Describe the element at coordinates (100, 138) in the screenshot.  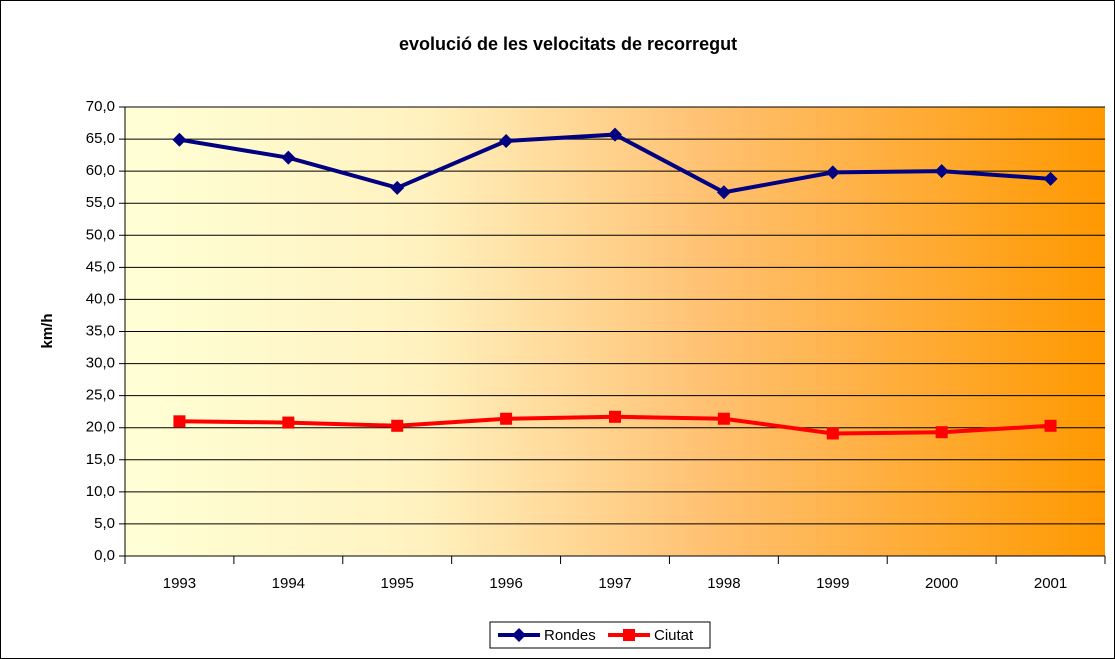
I see `y-tick-label: 65,0` at that location.